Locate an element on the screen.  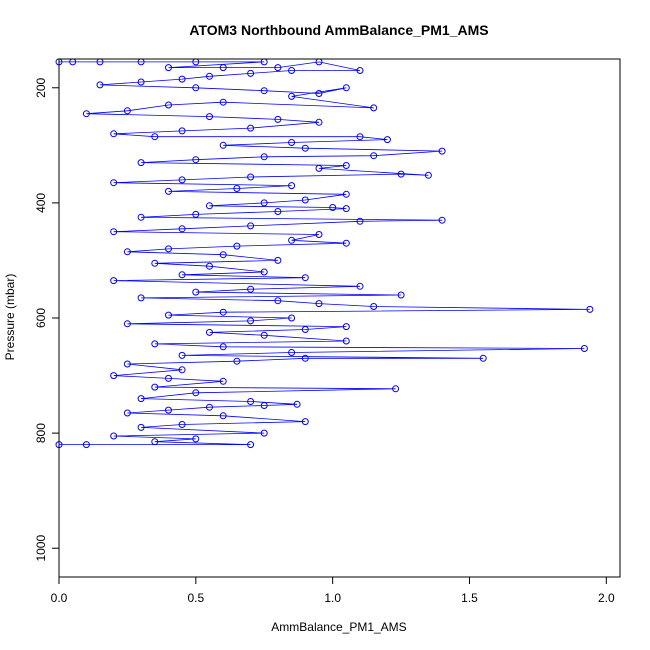
y-axis: 200 400 600 800 1000 is located at coordinates (47, 319).